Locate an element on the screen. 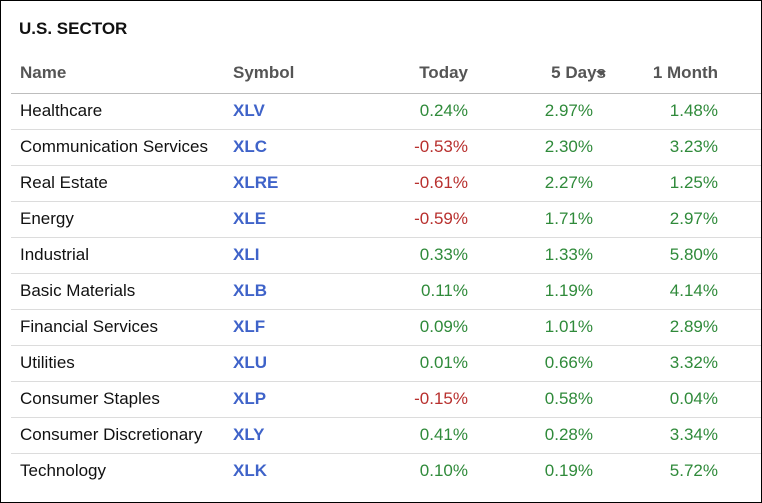 Image resolution: width=762 pixels, height=503 pixels. column-header: Symbol is located at coordinates (264, 72).